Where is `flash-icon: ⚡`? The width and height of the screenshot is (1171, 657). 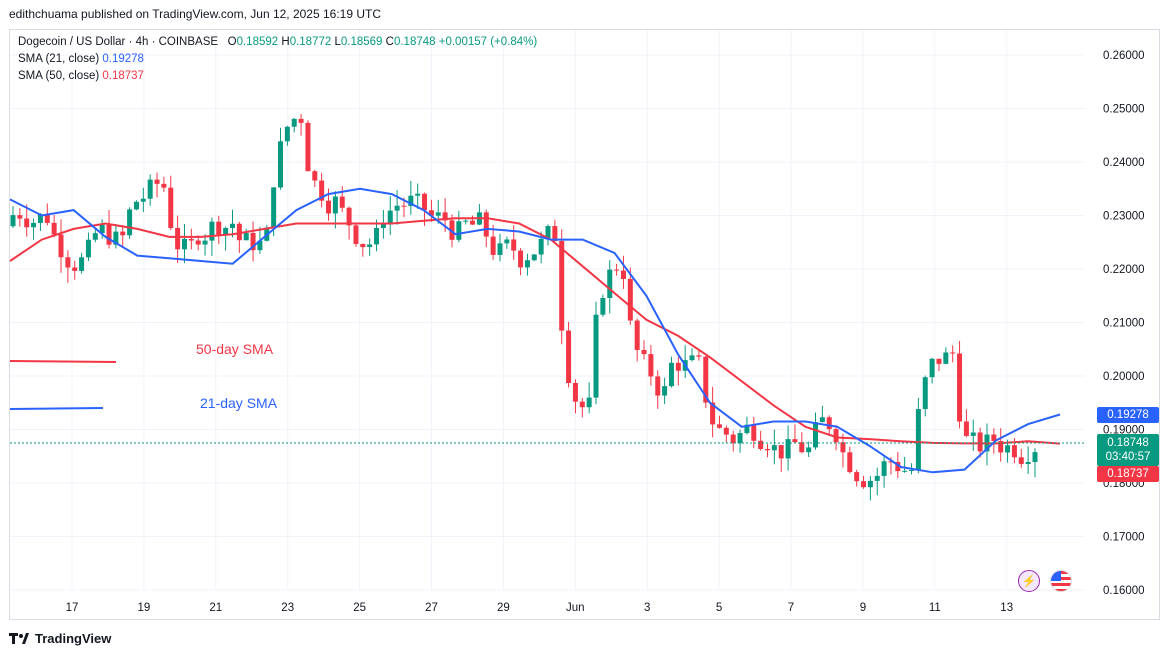 flash-icon: ⚡ is located at coordinates (1029, 581).